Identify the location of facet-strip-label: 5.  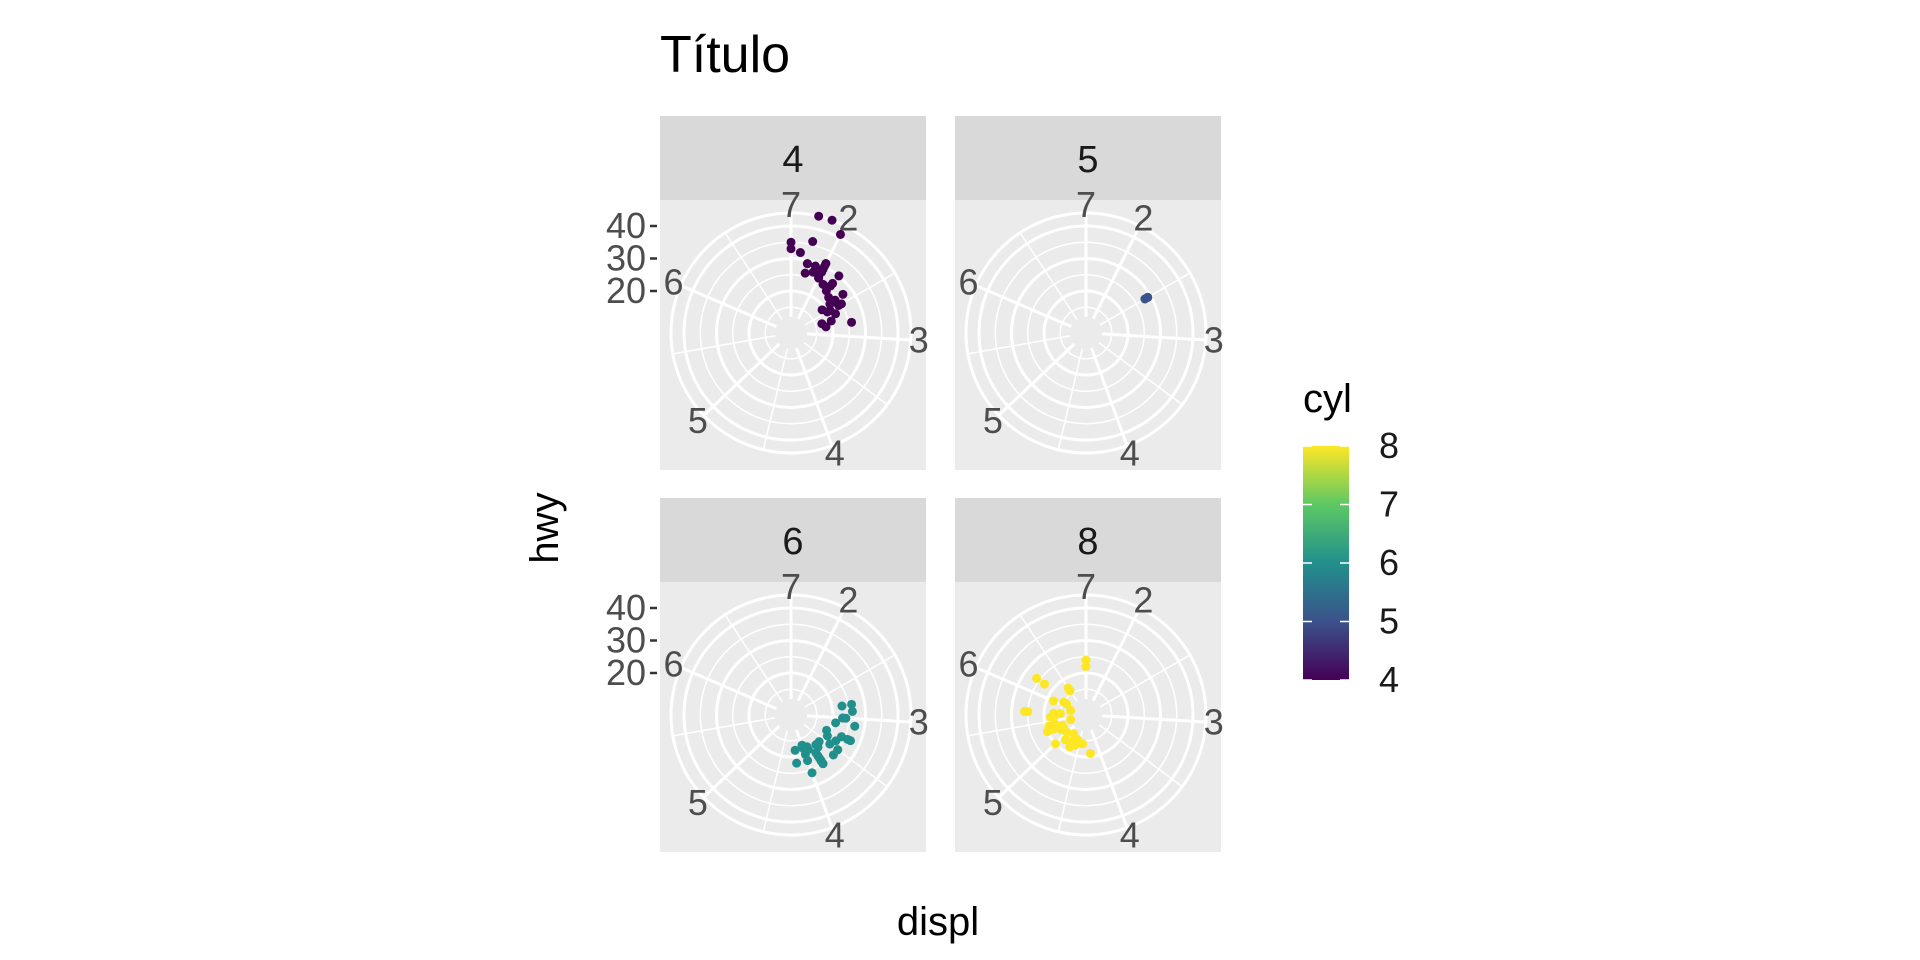
(1087, 160).